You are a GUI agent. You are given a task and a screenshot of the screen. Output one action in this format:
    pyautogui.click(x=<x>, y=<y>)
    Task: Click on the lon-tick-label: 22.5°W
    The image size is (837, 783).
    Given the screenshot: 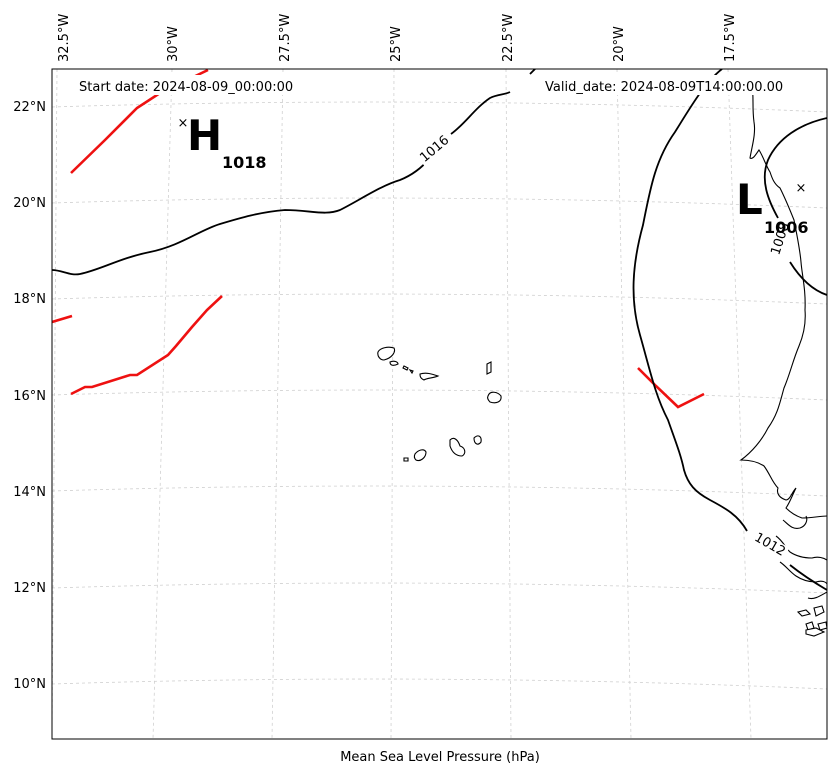 What is the action you would take?
    pyautogui.click(x=508, y=38)
    